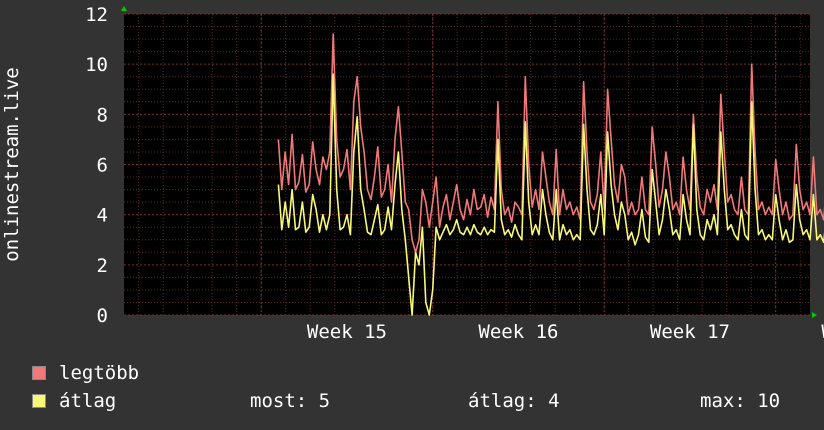 This screenshot has height=430, width=824. I want to click on y-tick-label: 0, so click(102, 316).